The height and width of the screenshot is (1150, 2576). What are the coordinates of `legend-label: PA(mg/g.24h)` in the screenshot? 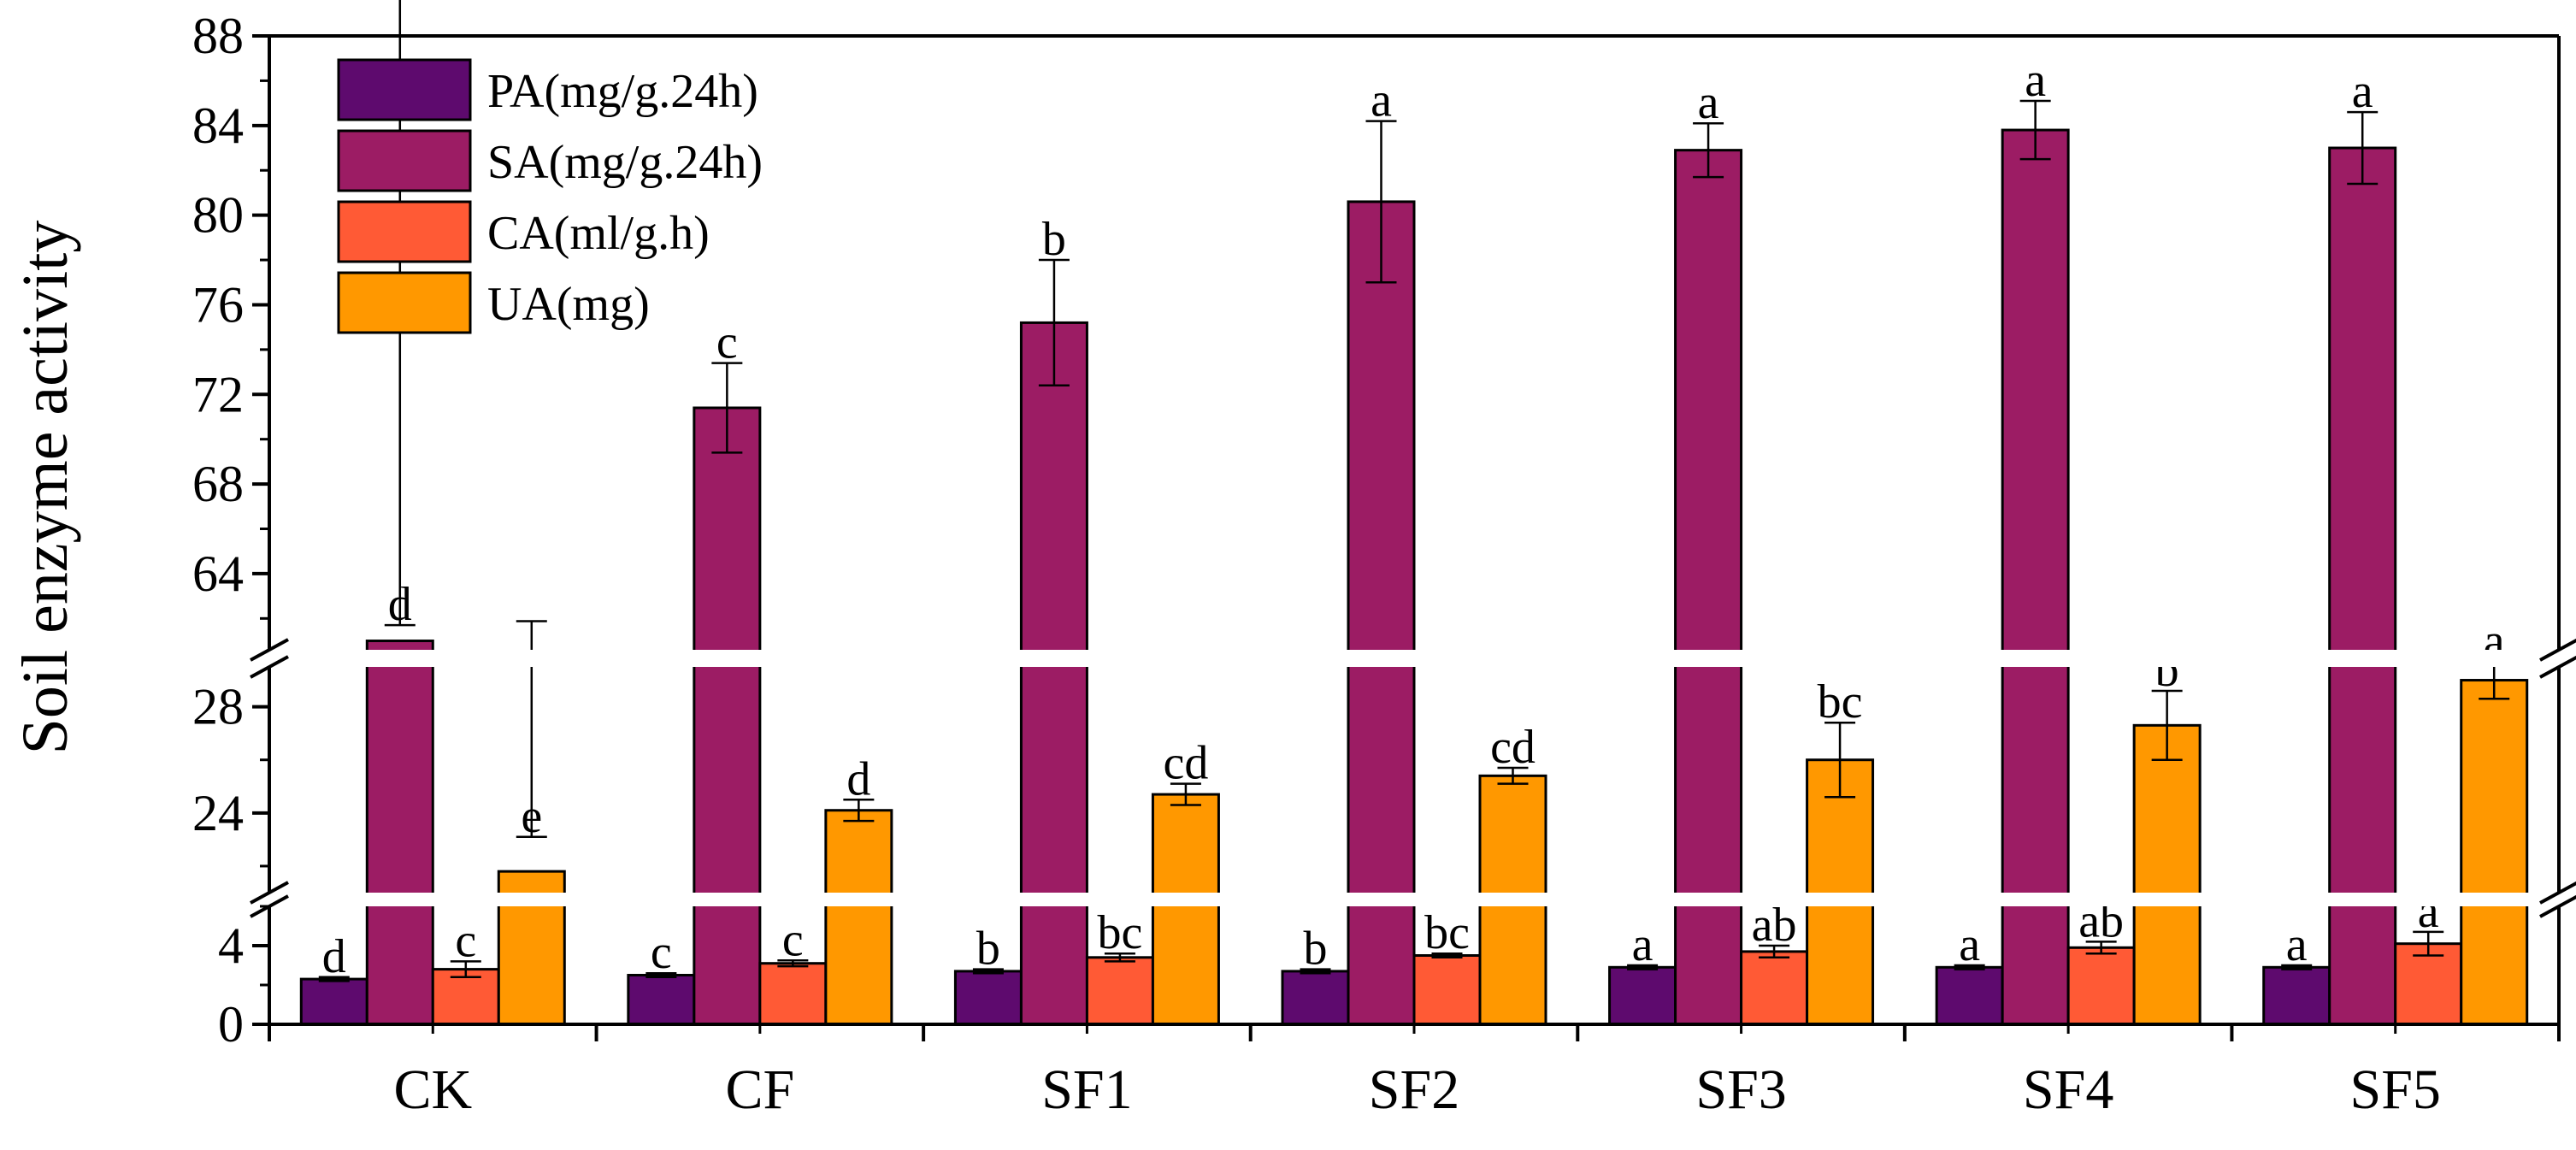 It's located at (622, 91).